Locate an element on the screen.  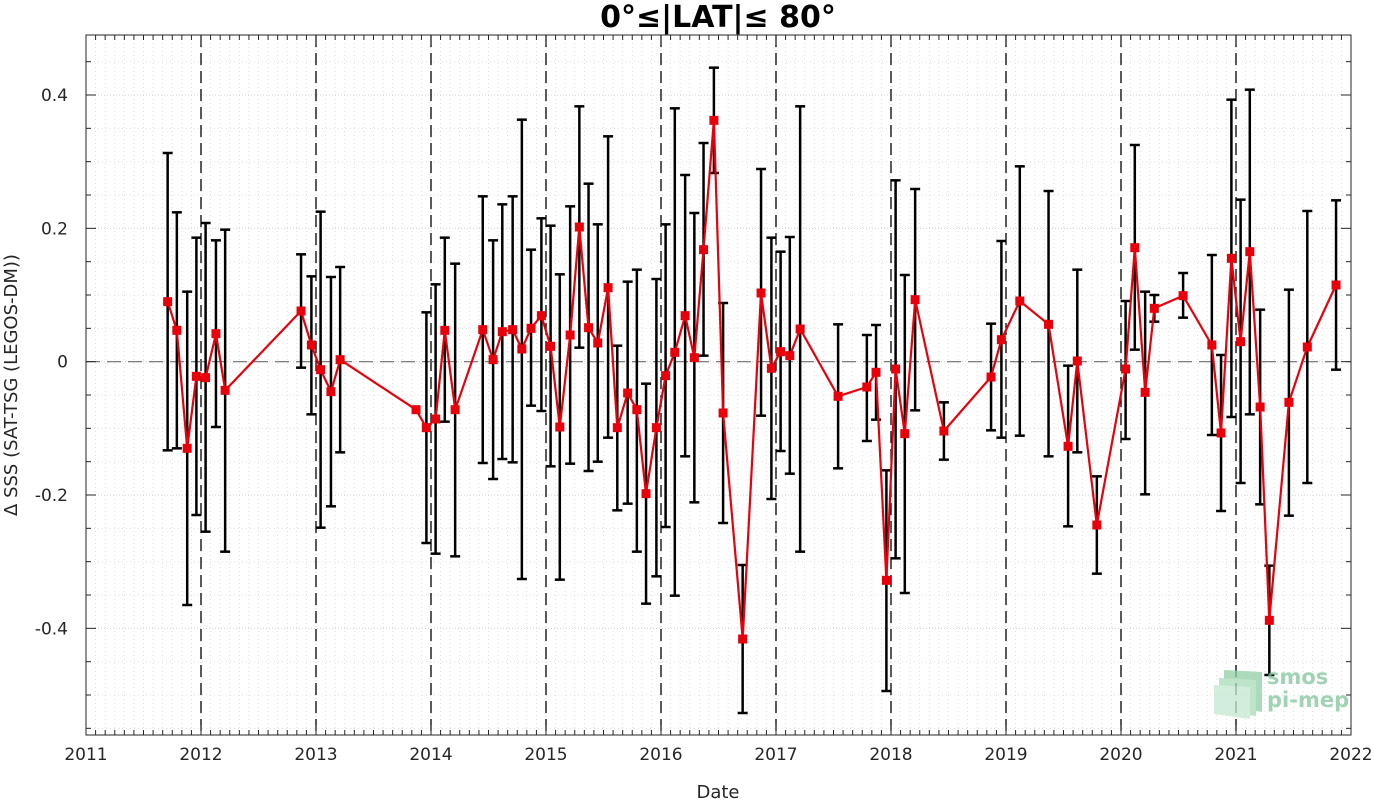
x-tick-label: 2014 is located at coordinates (430, 755).